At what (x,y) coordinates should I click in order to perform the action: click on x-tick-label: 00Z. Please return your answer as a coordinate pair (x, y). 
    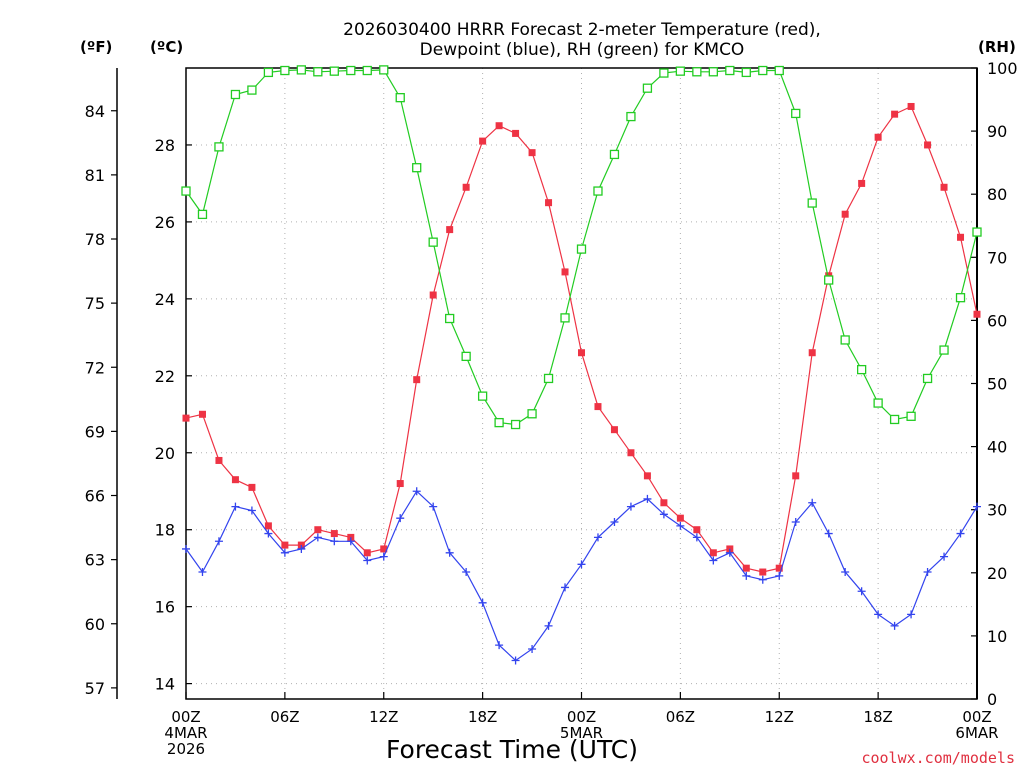
    Looking at the image, I should click on (976, 717).